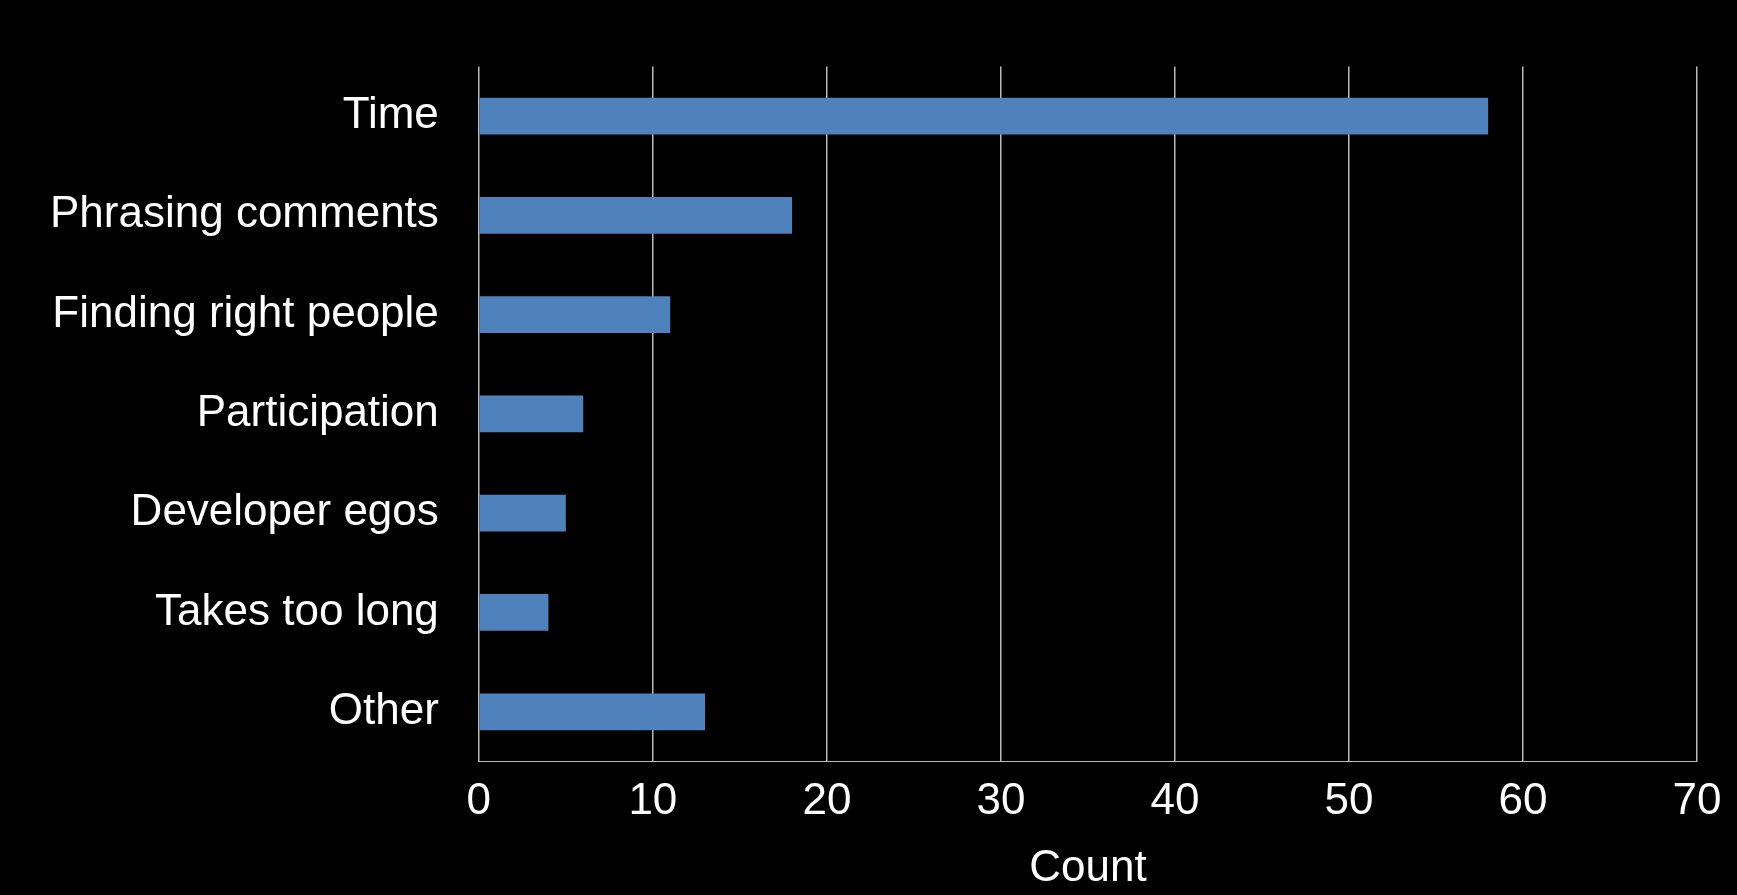  What do you see at coordinates (653, 798) in the screenshot?
I see `x-tick-label: 10` at bounding box center [653, 798].